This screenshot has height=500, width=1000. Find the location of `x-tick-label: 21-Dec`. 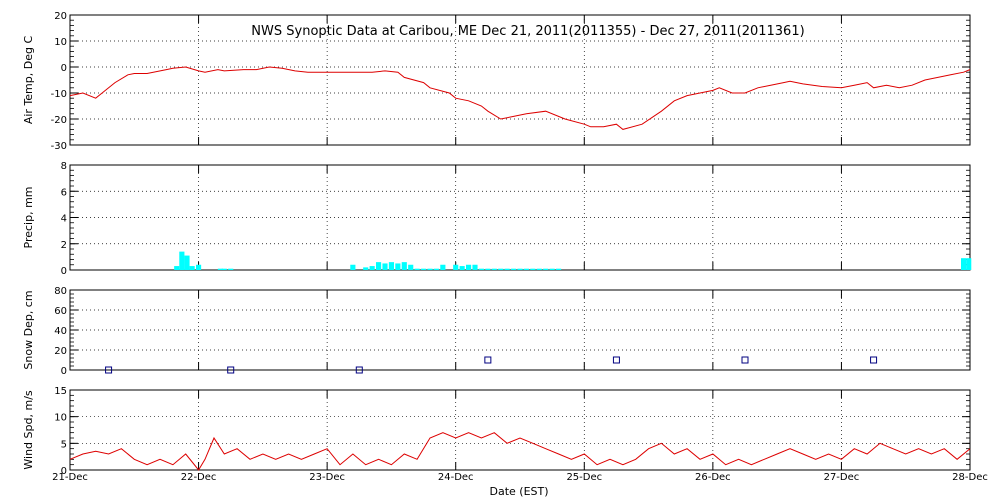

x-tick-label: 21-Dec is located at coordinates (70, 477).